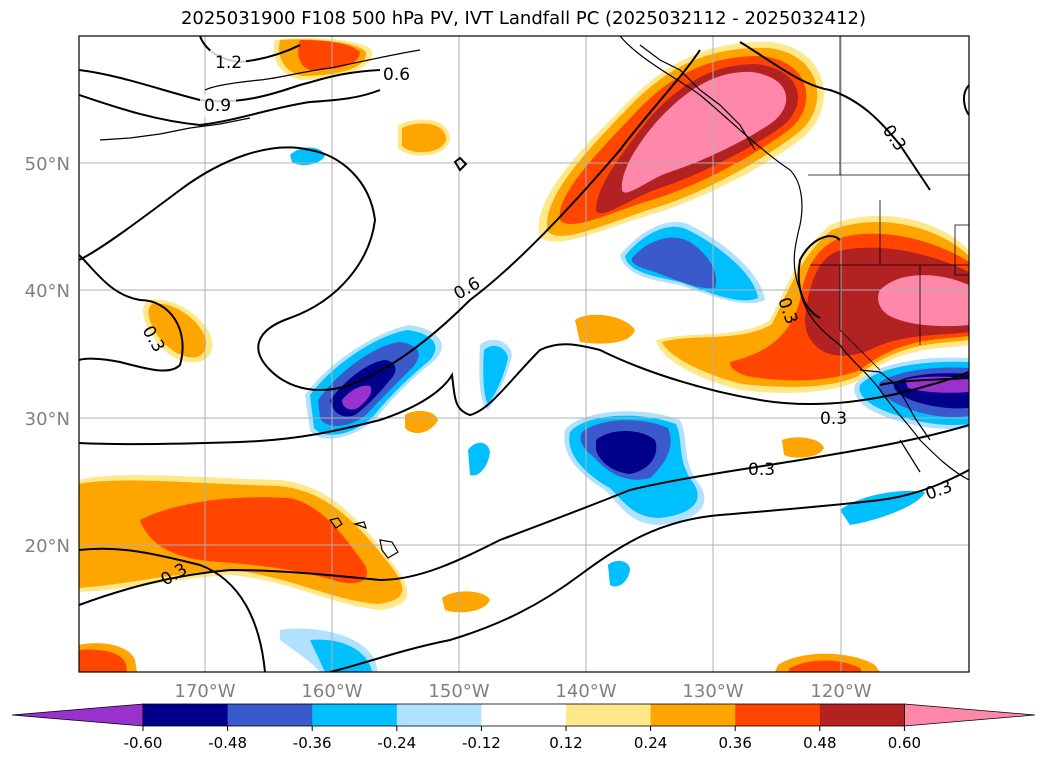 The width and height of the screenshot is (1047, 765). I want to click on colorbar-tick-label: -0.48, so click(227, 743).